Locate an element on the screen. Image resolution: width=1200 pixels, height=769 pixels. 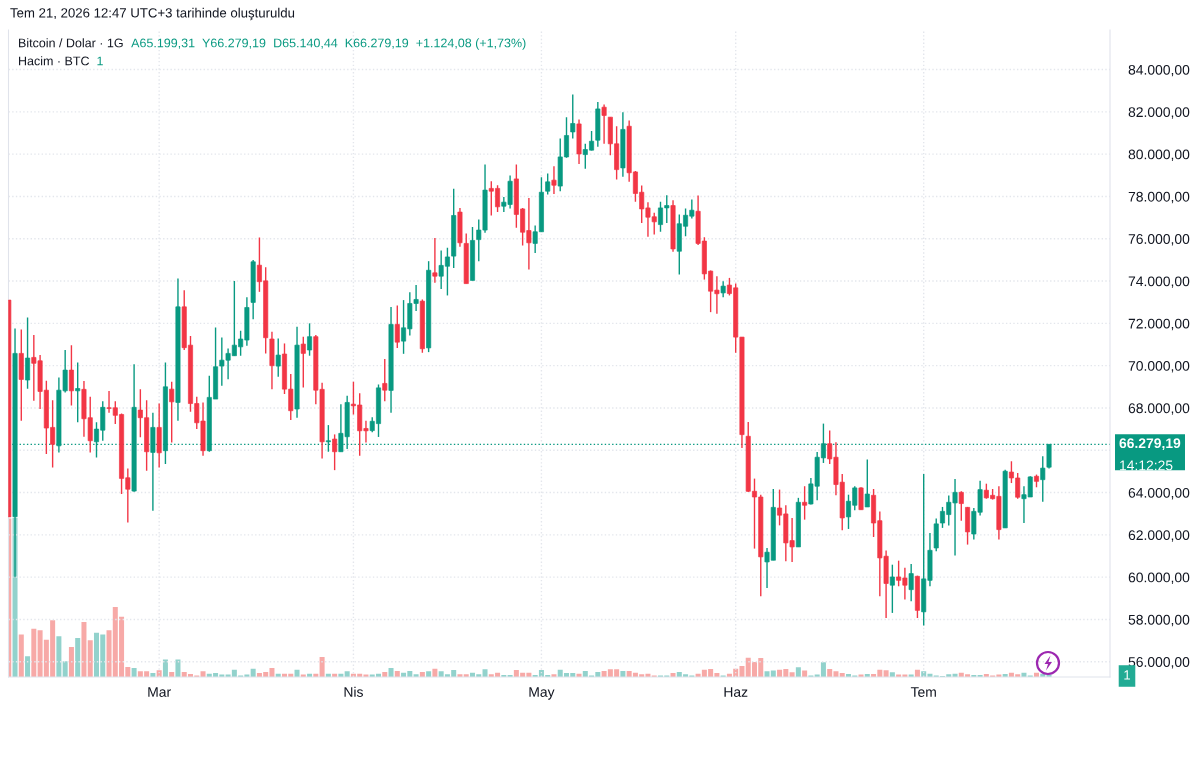
y-tick-label: 80.000,00 is located at coordinates (1159, 155).